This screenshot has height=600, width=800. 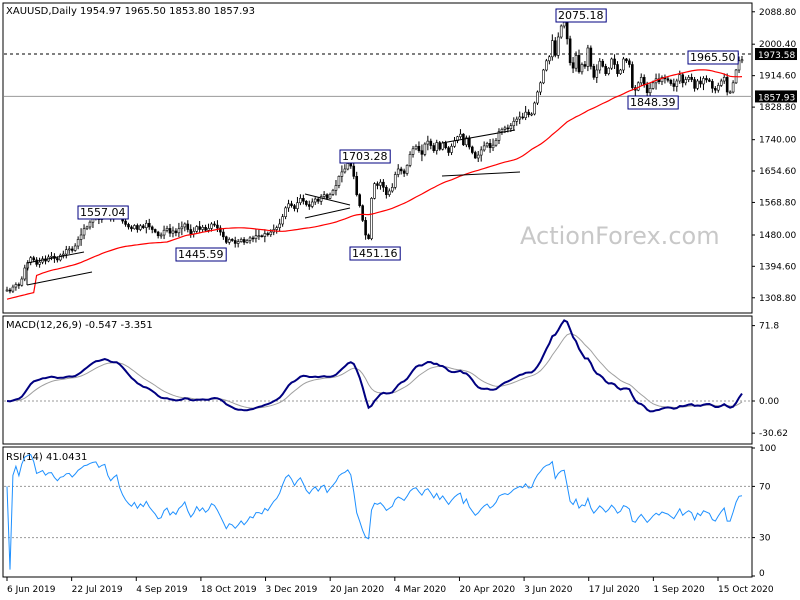 What do you see at coordinates (229, 590) in the screenshot?
I see `x-tick-label: 18 Oct 2019` at bounding box center [229, 590].